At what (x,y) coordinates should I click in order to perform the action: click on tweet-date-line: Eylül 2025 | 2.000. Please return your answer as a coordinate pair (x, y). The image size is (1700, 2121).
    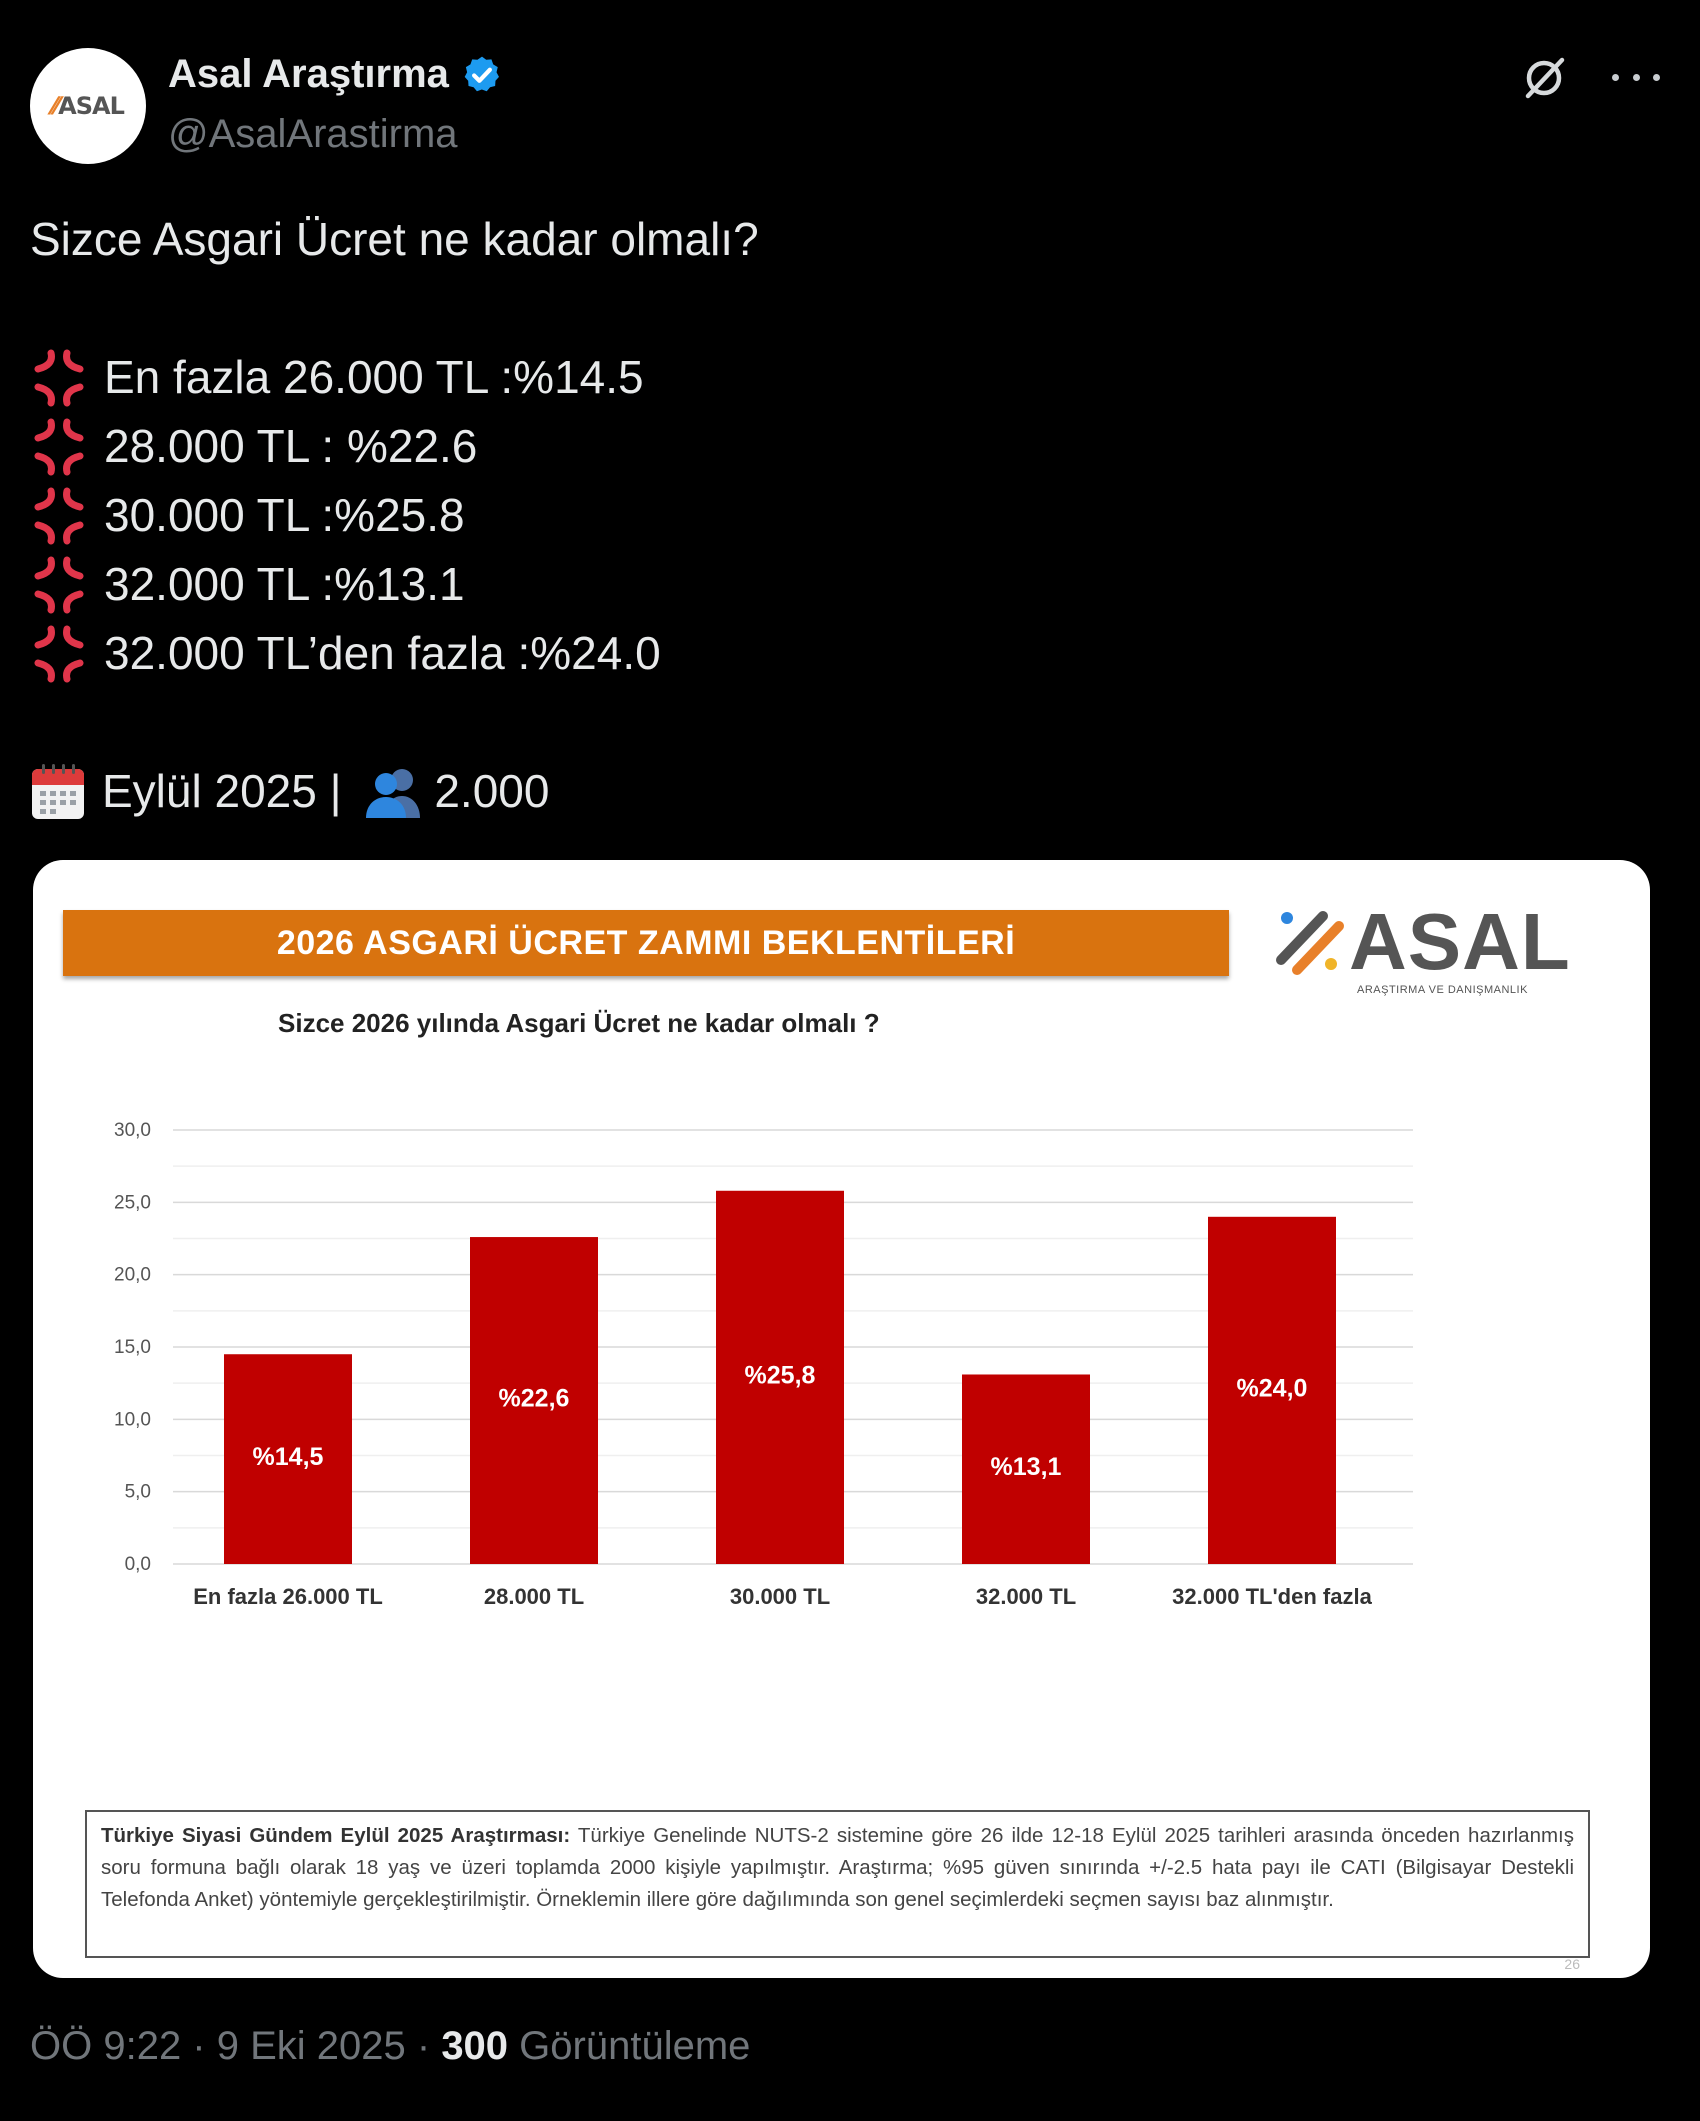
    Looking at the image, I should click on (830, 791).